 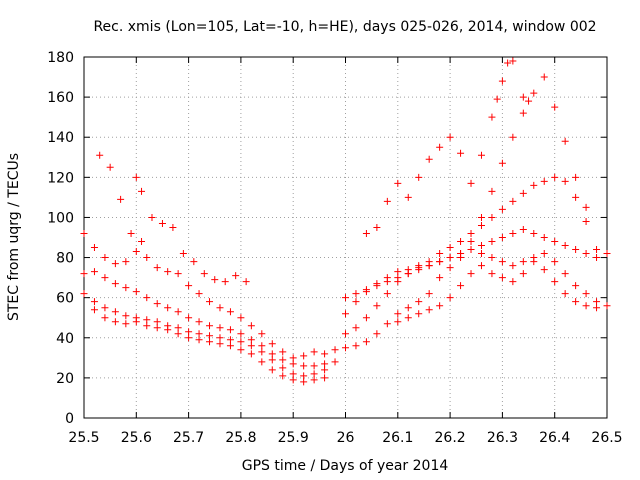 I want to click on y-tick-label: 160, so click(x=60, y=98).